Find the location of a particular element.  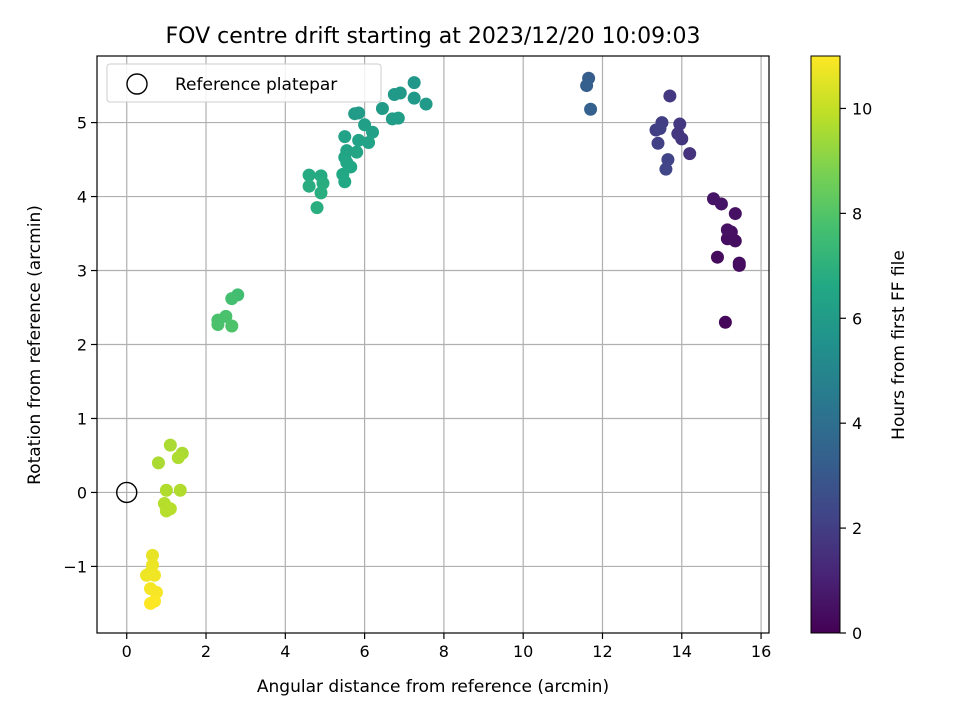

y-axis-ticks: −1 0 1 2 3 4 5 is located at coordinates (80, 345).